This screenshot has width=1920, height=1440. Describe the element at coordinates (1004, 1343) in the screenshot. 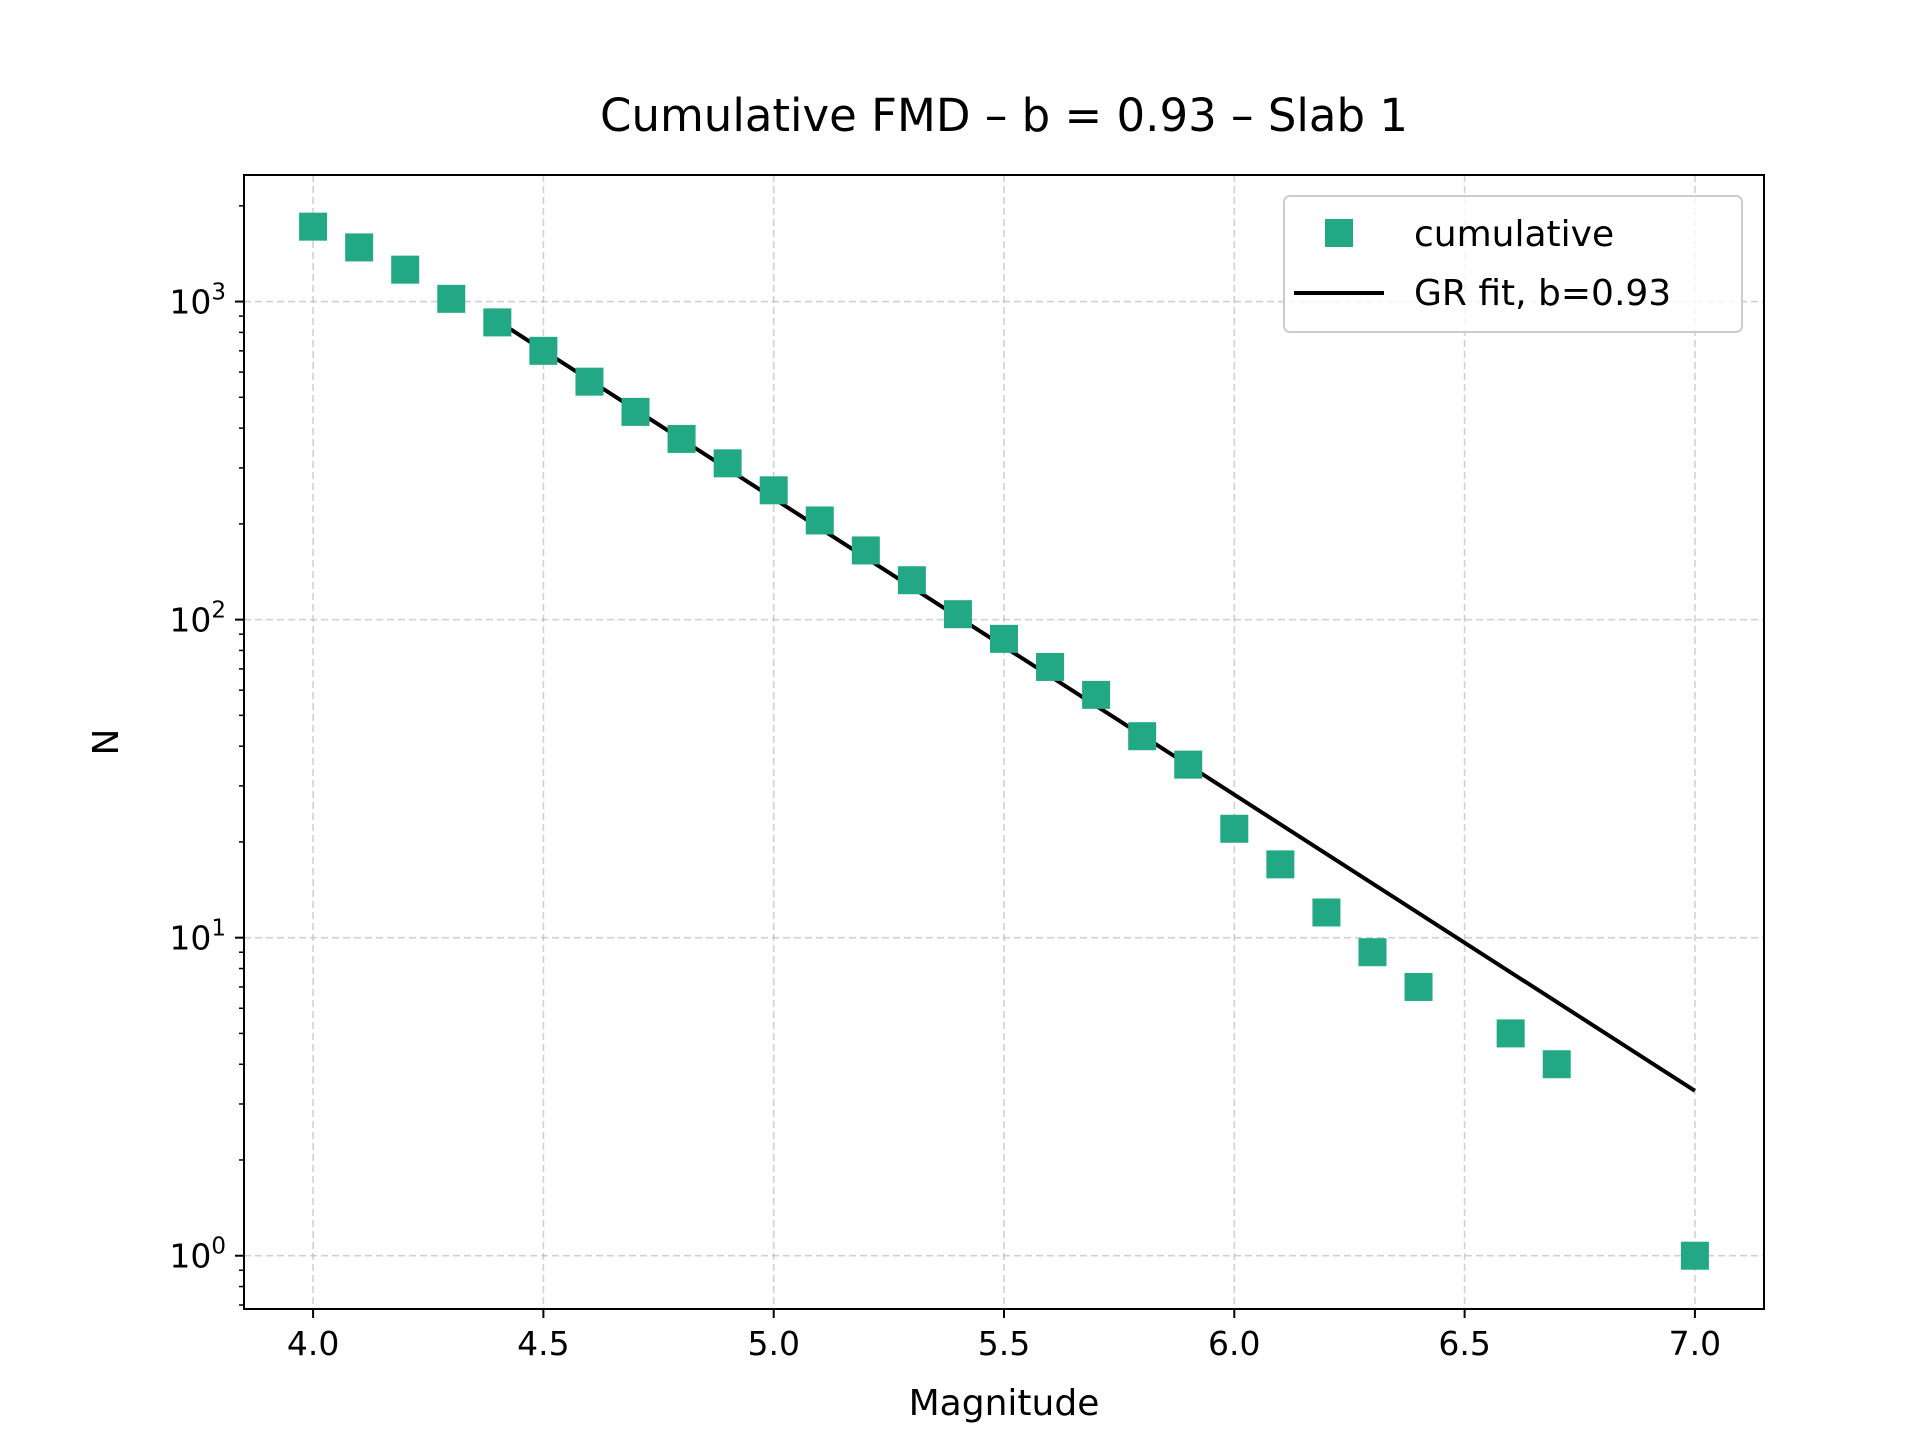

I see `x-tick-label: 5.5` at that location.